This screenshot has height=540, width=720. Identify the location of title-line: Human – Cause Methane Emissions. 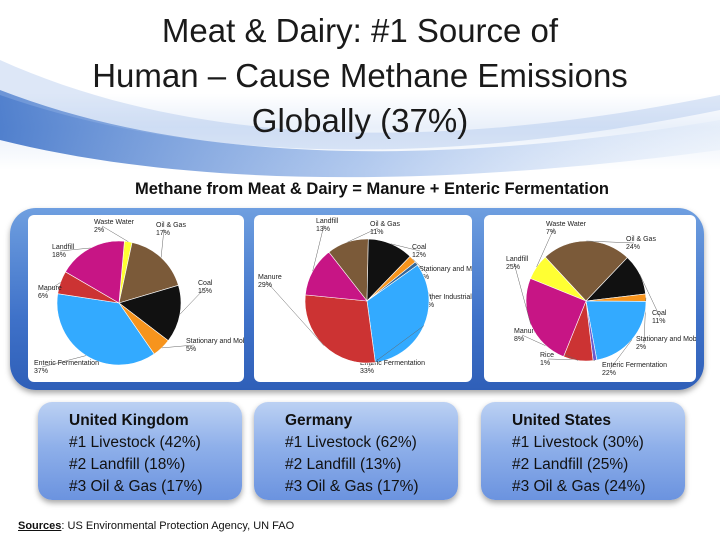
(360, 75).